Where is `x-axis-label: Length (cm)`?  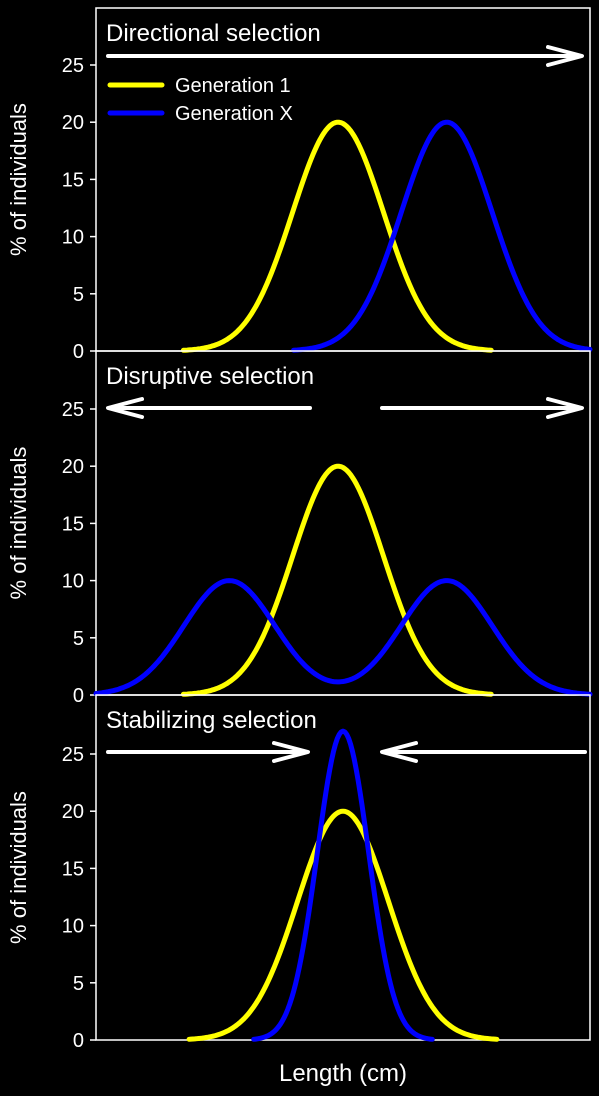 x-axis-label: Length (cm) is located at coordinates (343, 1073).